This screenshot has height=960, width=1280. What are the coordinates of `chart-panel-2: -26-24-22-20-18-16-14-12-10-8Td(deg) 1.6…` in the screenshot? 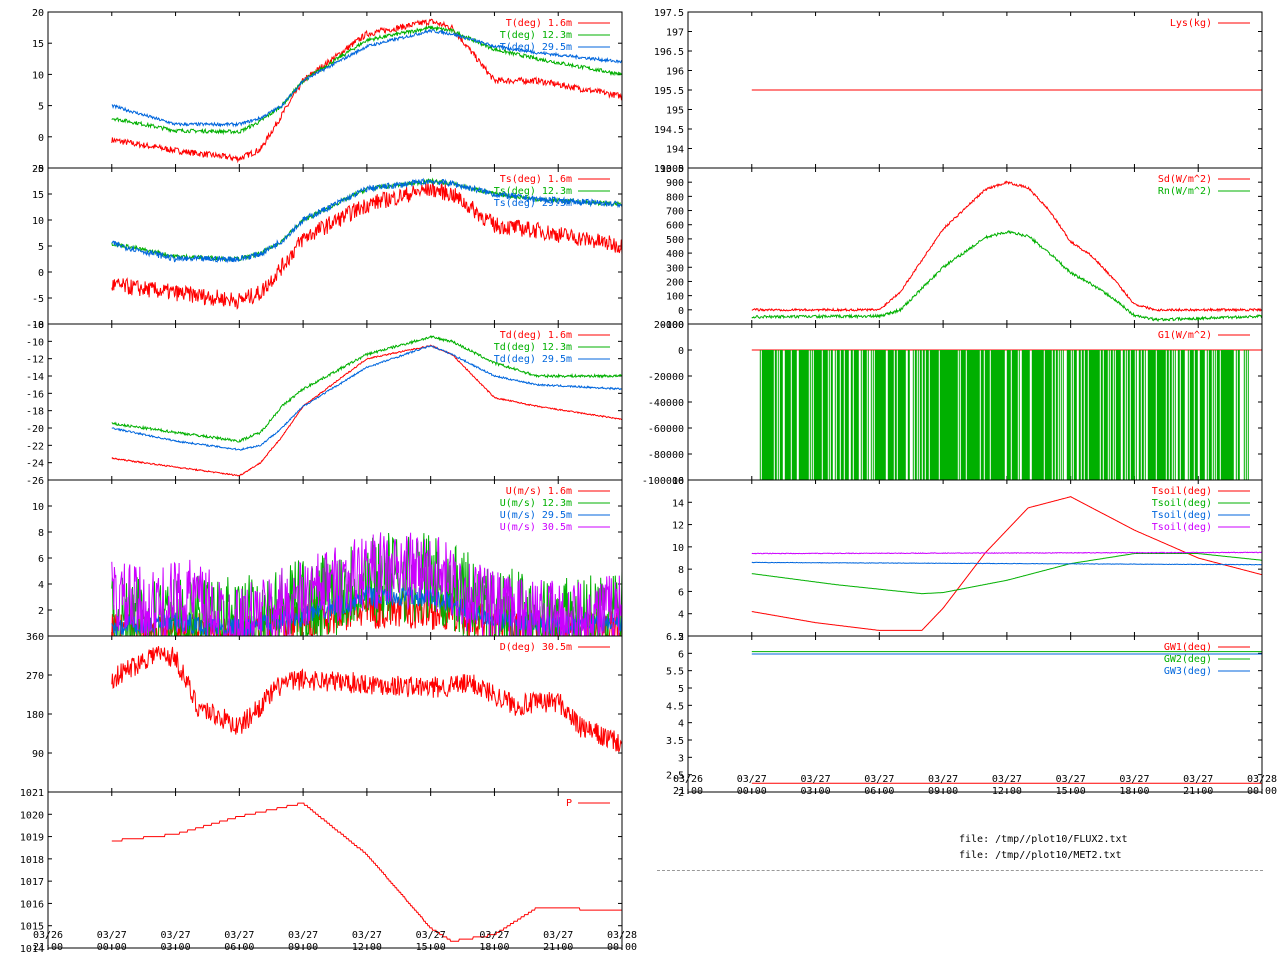 It's located at (324, 403).